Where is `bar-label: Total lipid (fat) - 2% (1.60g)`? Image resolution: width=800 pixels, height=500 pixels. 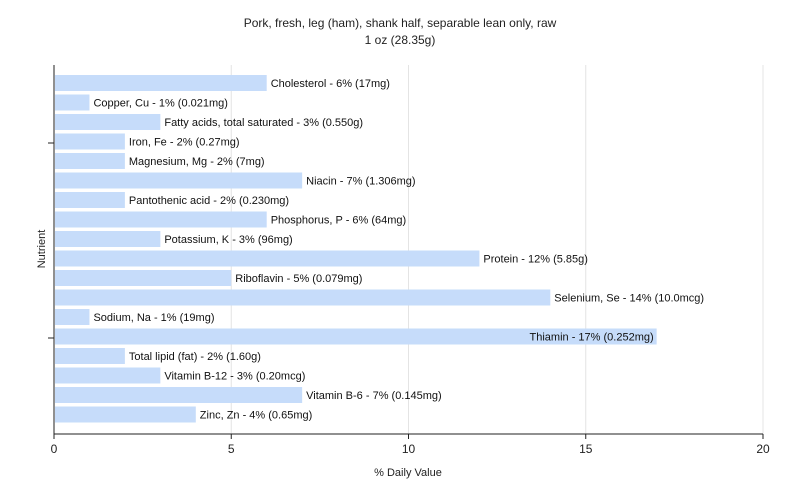 bar-label: Total lipid (fat) - 2% (1.60g) is located at coordinates (195, 357).